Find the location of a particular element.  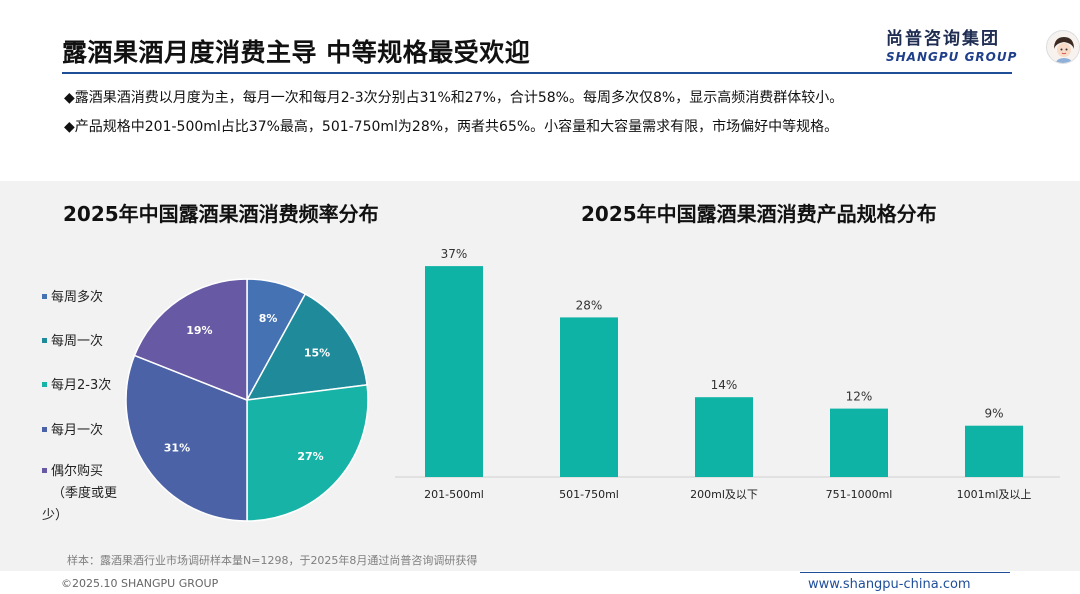

pie-slice-label: 15% is located at coordinates (317, 352).